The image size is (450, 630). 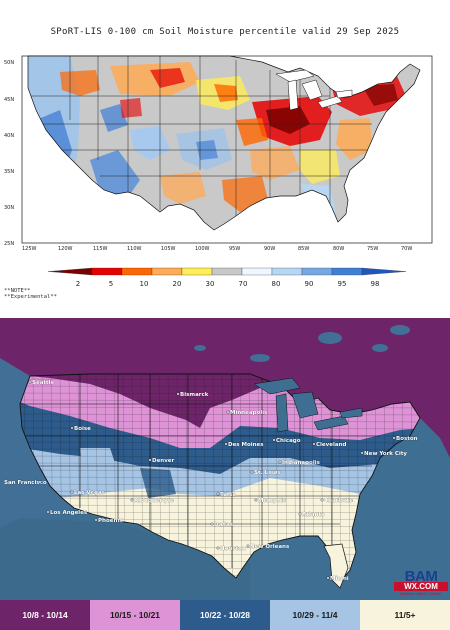 I want to click on city-label: Chicago, so click(x=288, y=441).